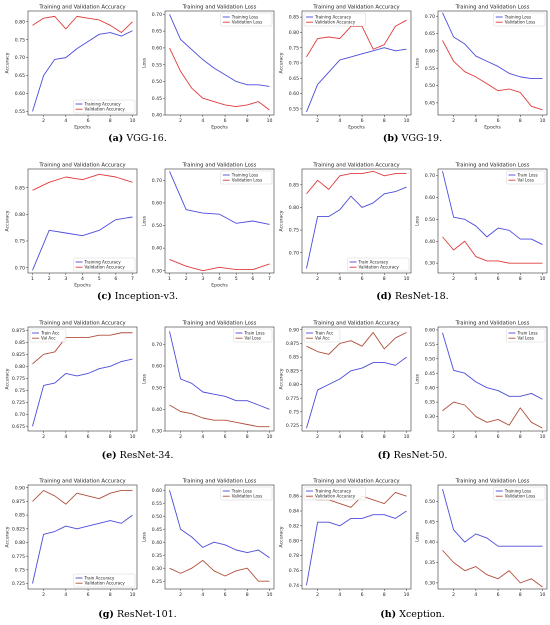  Describe the element at coordinates (157, 556) in the screenshot. I see `y-tick-label: 0.35` at that location.